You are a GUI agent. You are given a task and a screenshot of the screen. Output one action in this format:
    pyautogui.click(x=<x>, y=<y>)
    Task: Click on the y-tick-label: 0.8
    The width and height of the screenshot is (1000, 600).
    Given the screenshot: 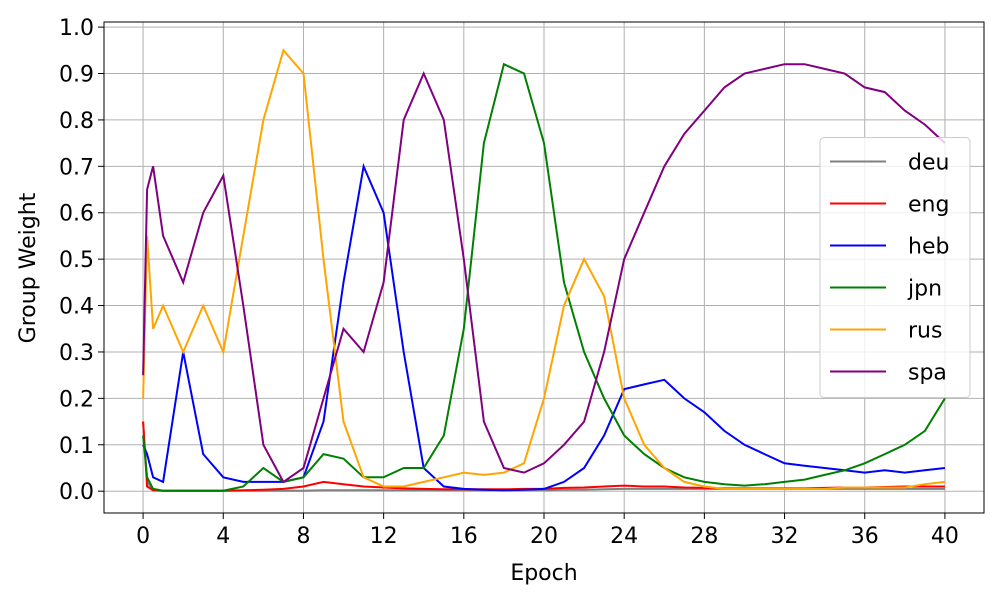 What is the action you would take?
    pyautogui.click(x=76, y=121)
    